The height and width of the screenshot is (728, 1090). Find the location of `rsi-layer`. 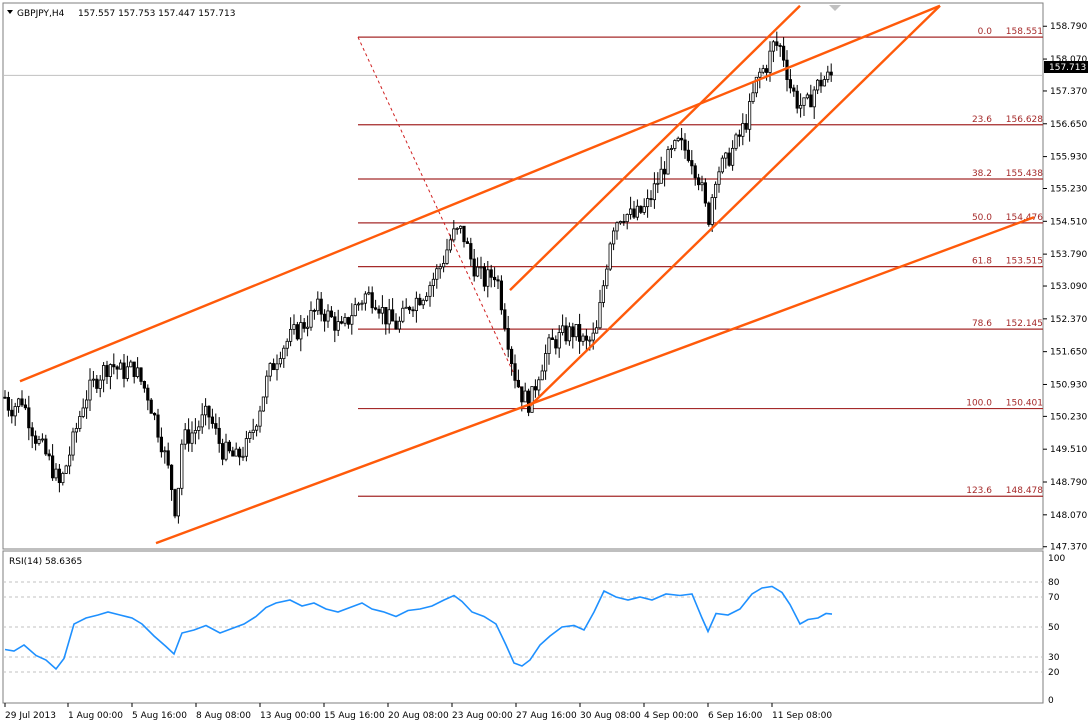

rsi-layer is located at coordinates (418, 628).